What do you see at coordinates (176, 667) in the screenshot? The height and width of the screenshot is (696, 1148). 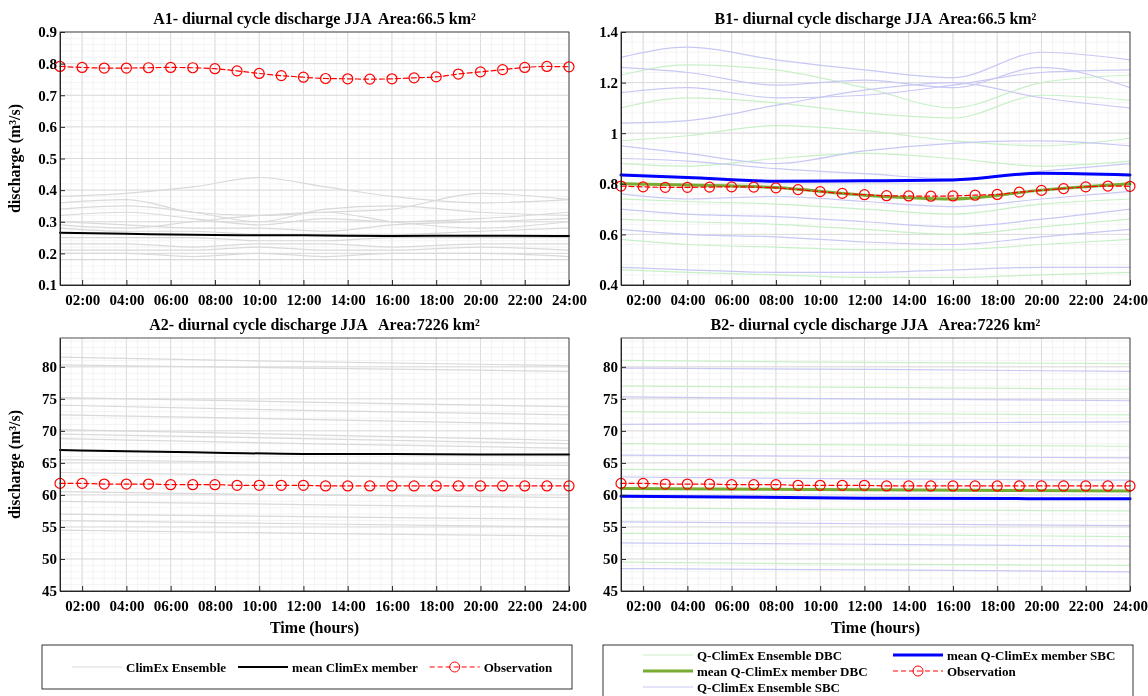 I see `legend-label: ClimEx Ensemble` at bounding box center [176, 667].